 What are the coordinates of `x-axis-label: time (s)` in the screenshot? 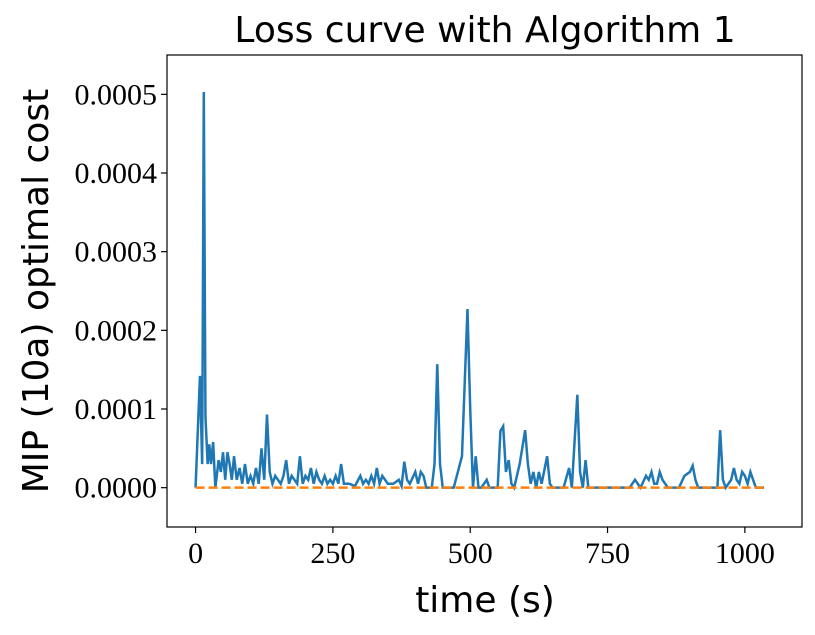 It's located at (485, 600).